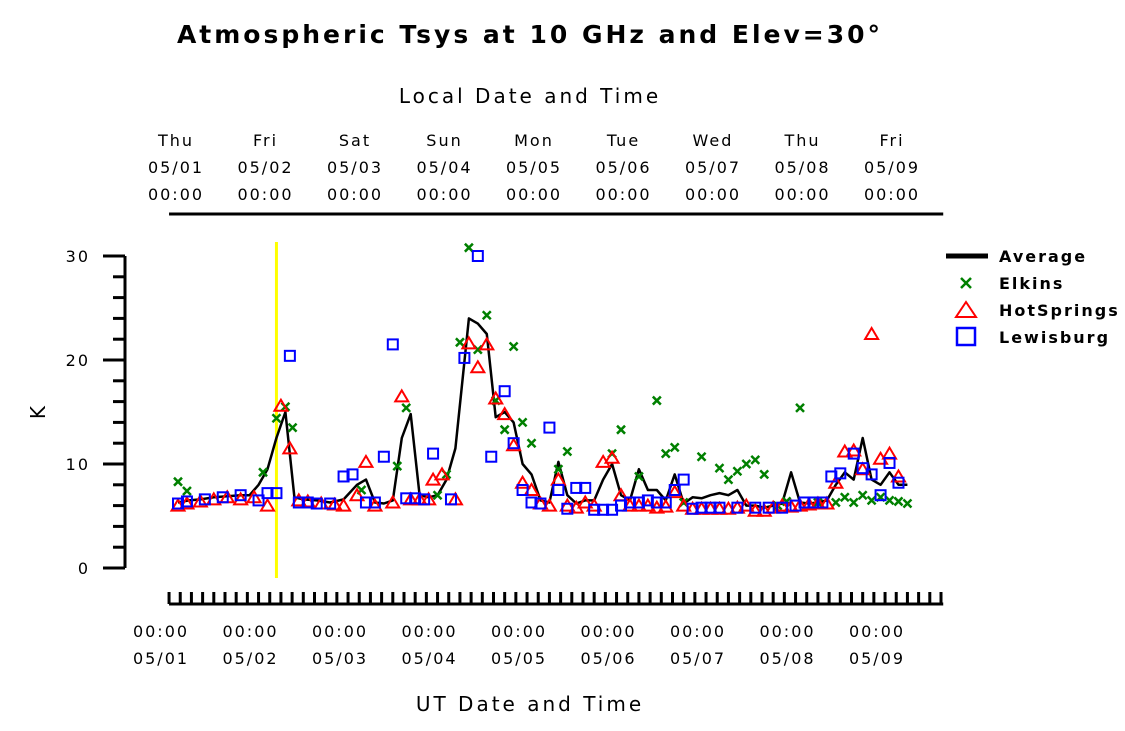 This screenshot has width=1125, height=731. I want to click on bottom-tick-label-date: 05/08, so click(787, 658).